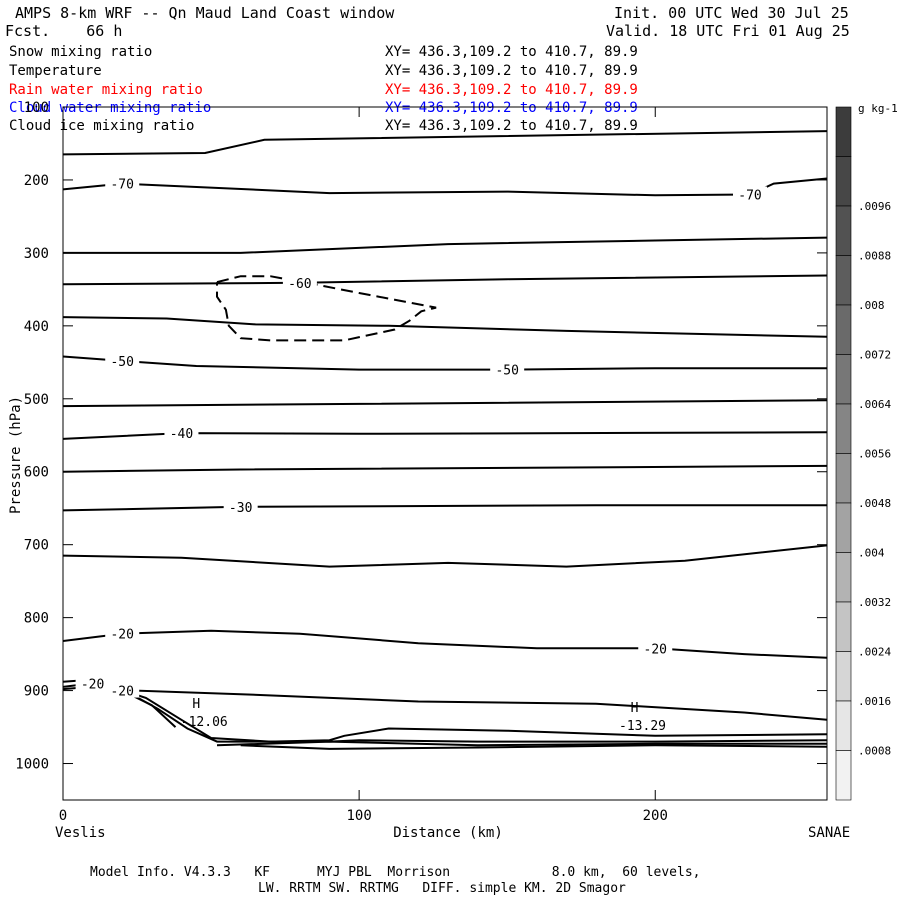 This screenshot has height=900, width=900. What do you see at coordinates (36, 108) in the screenshot?
I see `y-tick-label: 100` at bounding box center [36, 108].